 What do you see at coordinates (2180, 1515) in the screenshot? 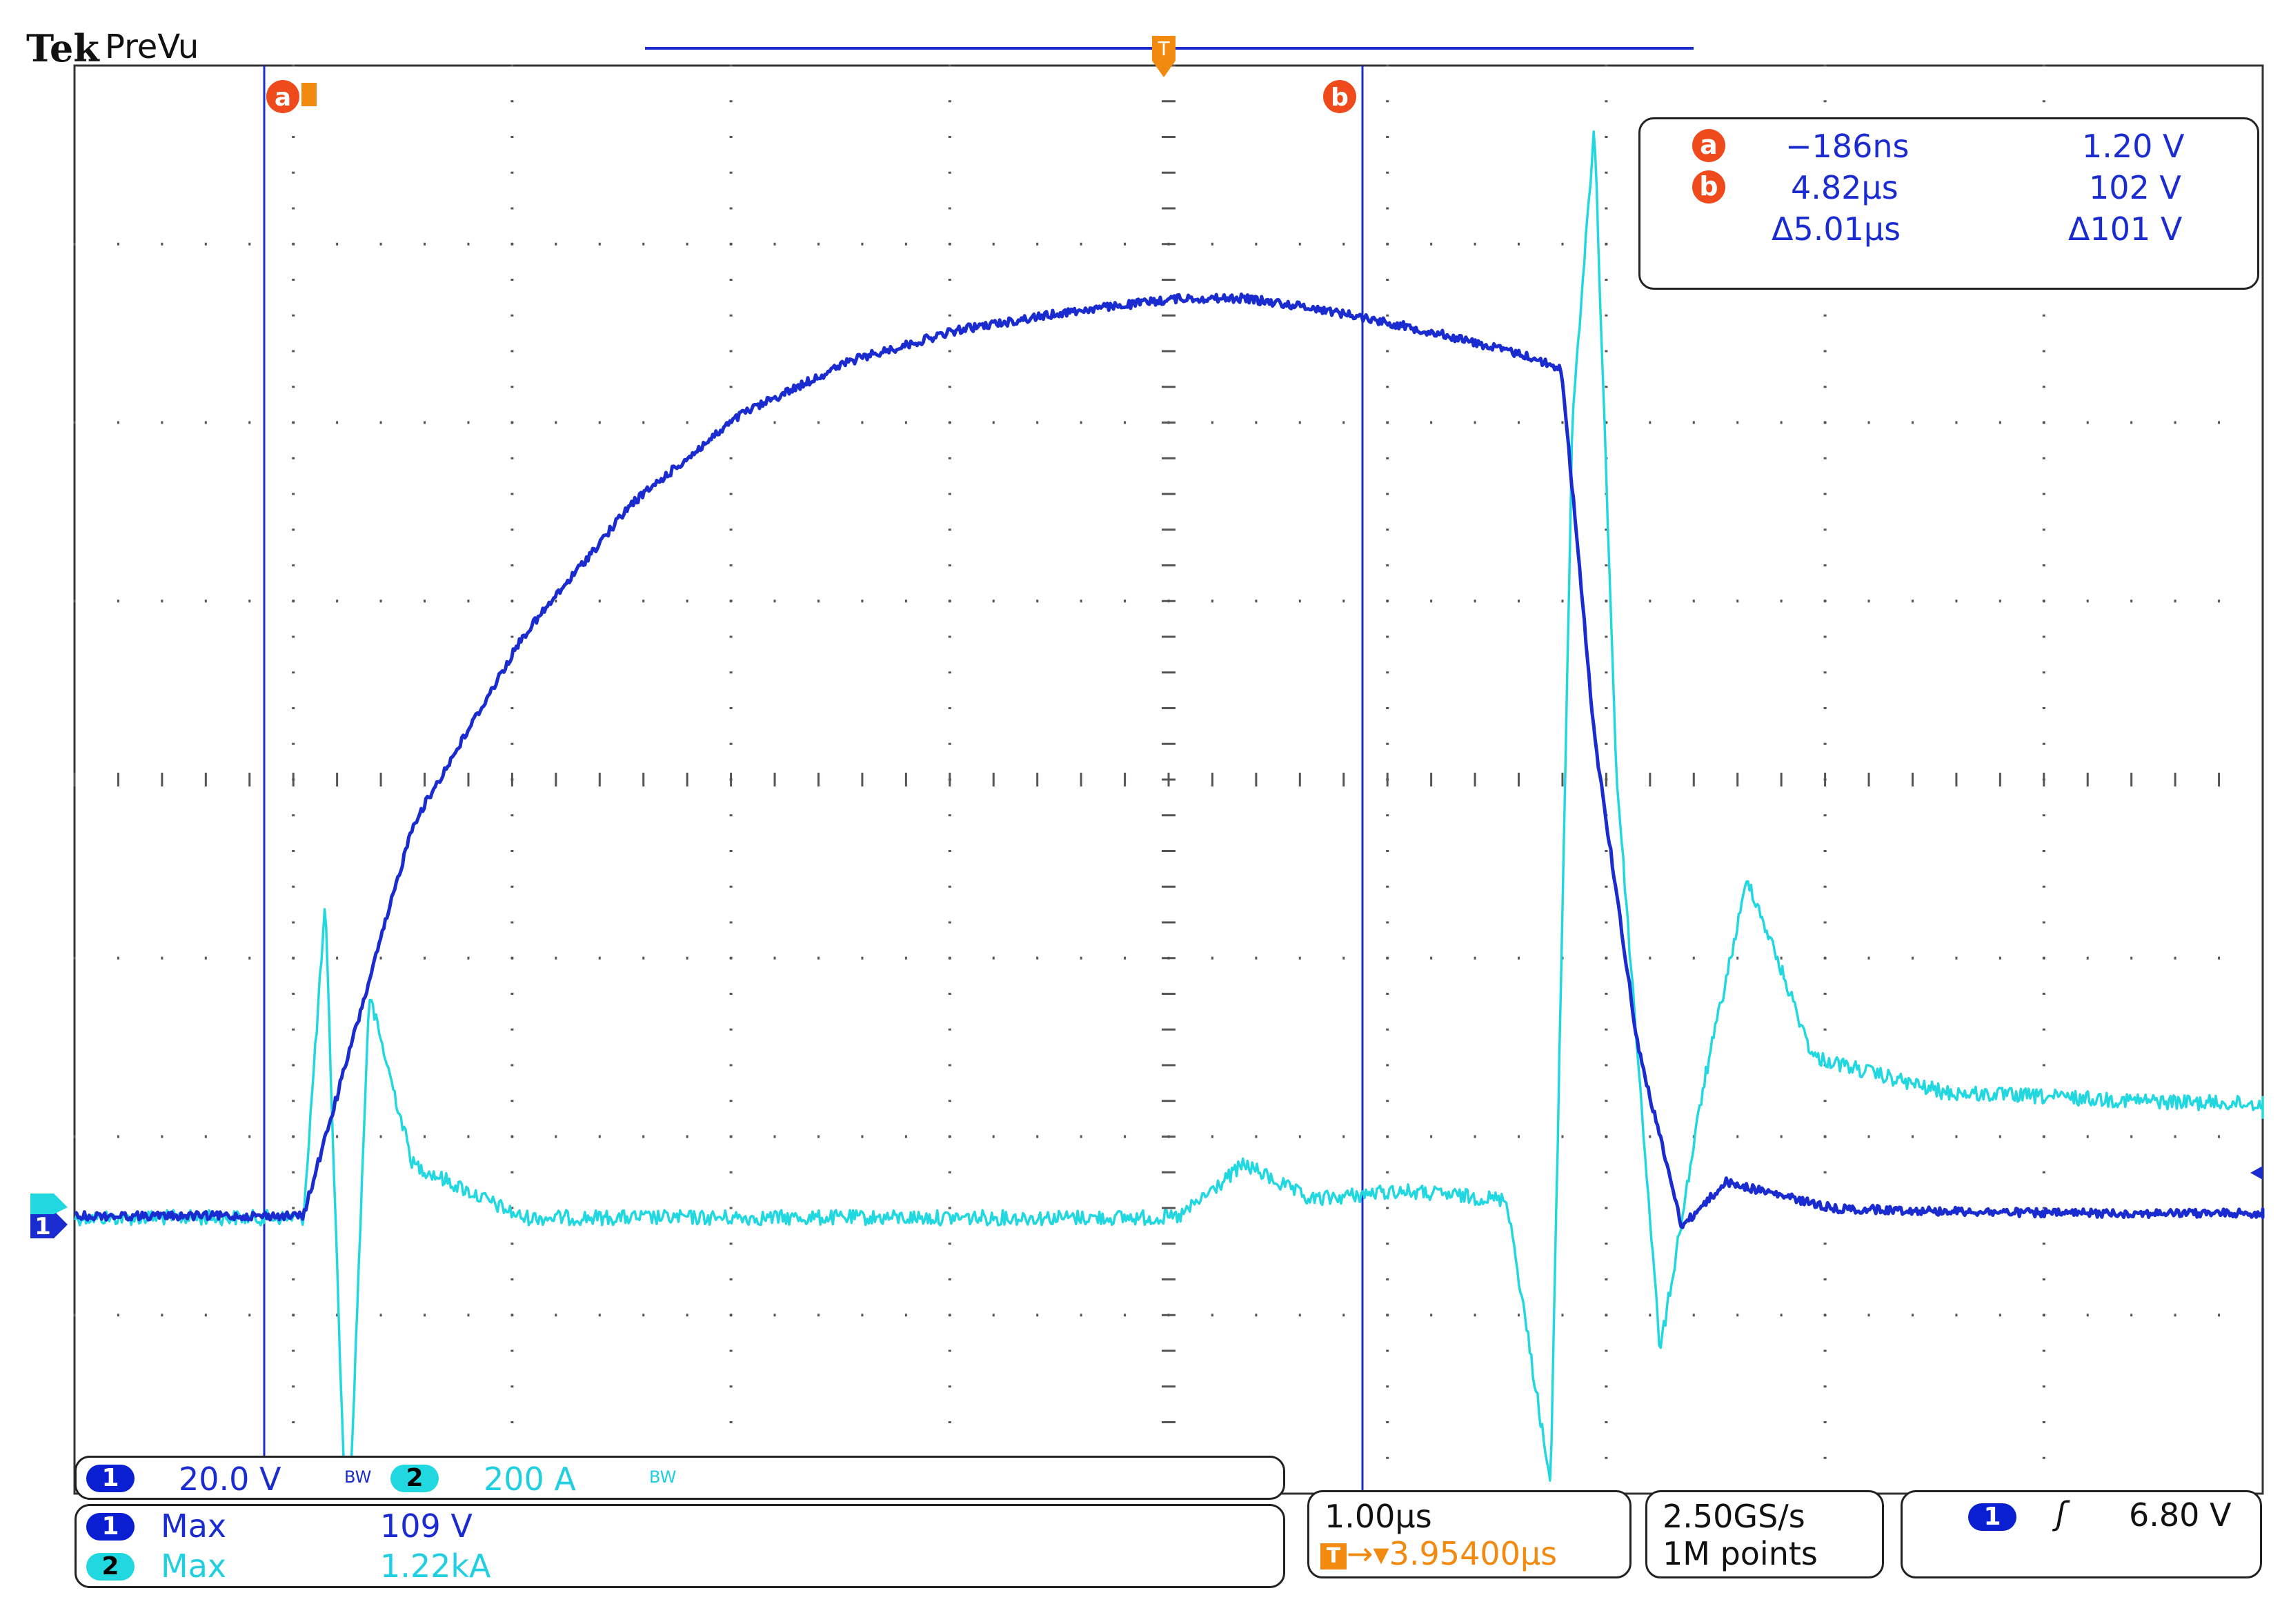
I see `trigger-level: 6.80 V` at bounding box center [2180, 1515].